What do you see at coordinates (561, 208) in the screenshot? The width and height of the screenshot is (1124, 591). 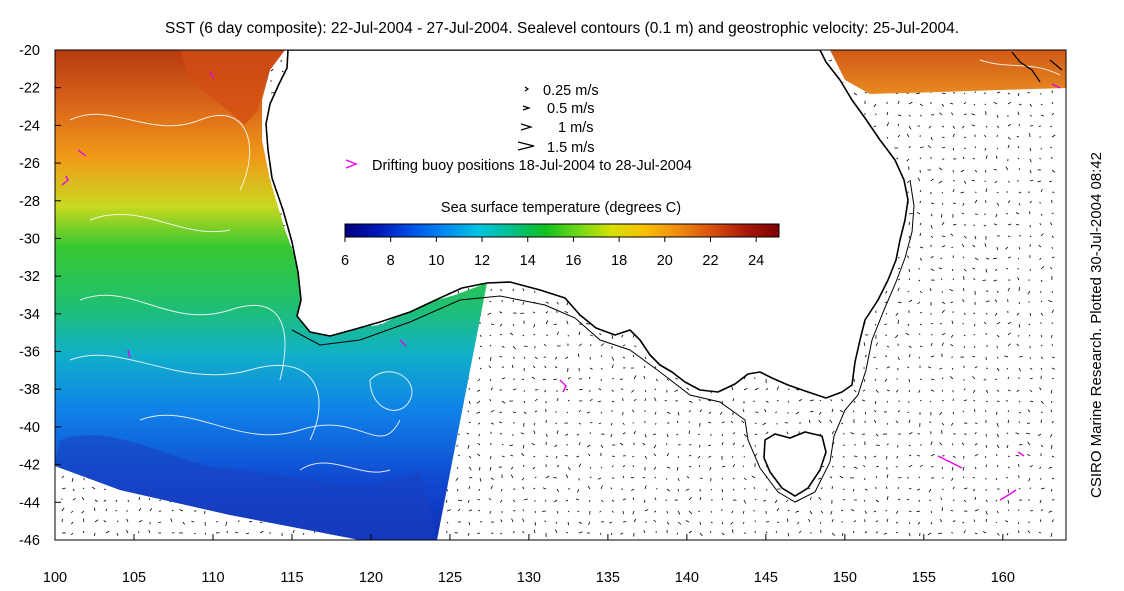 I see `colorbar-title: Sea surface temperature (degrees C)` at bounding box center [561, 208].